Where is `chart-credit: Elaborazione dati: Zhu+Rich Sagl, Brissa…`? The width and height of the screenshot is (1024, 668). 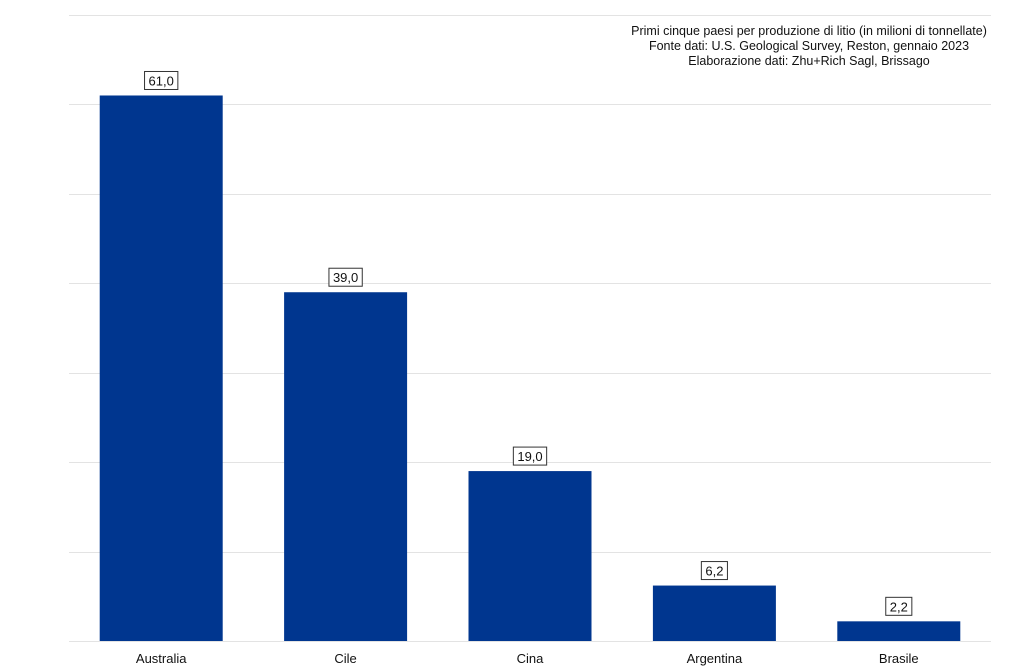
chart-credit: Elaborazione dati: Zhu+Rich Sagl, Brissa… is located at coordinates (809, 61).